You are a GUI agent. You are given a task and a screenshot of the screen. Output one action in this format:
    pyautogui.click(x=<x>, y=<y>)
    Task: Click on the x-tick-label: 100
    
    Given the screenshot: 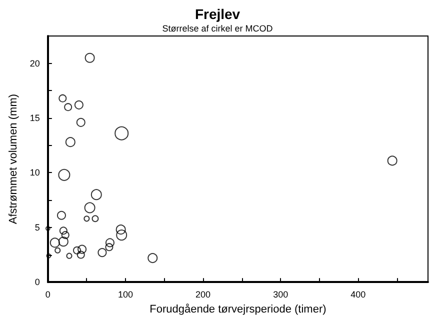 What is the action you would take?
    pyautogui.click(x=125, y=295)
    